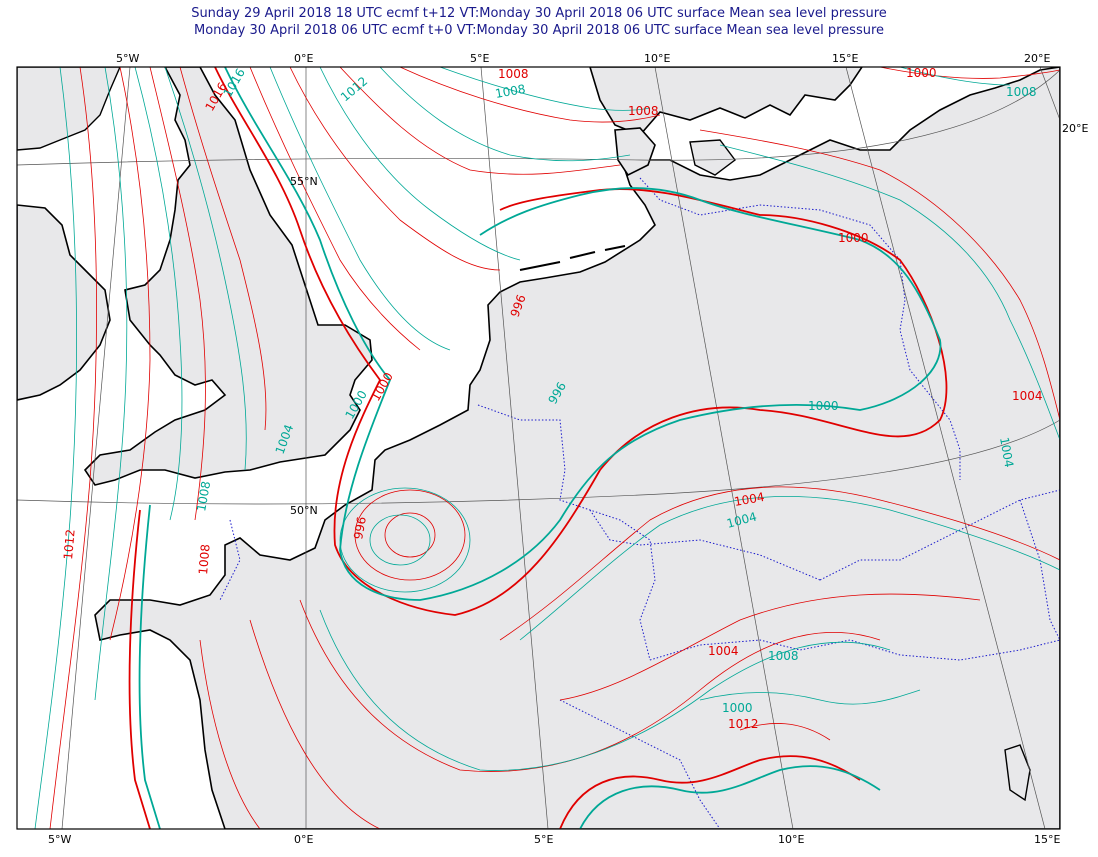 The width and height of the screenshot is (1098, 857). Describe the element at coordinates (657, 58) in the screenshot. I see `top-label-10e: 10°E` at that location.